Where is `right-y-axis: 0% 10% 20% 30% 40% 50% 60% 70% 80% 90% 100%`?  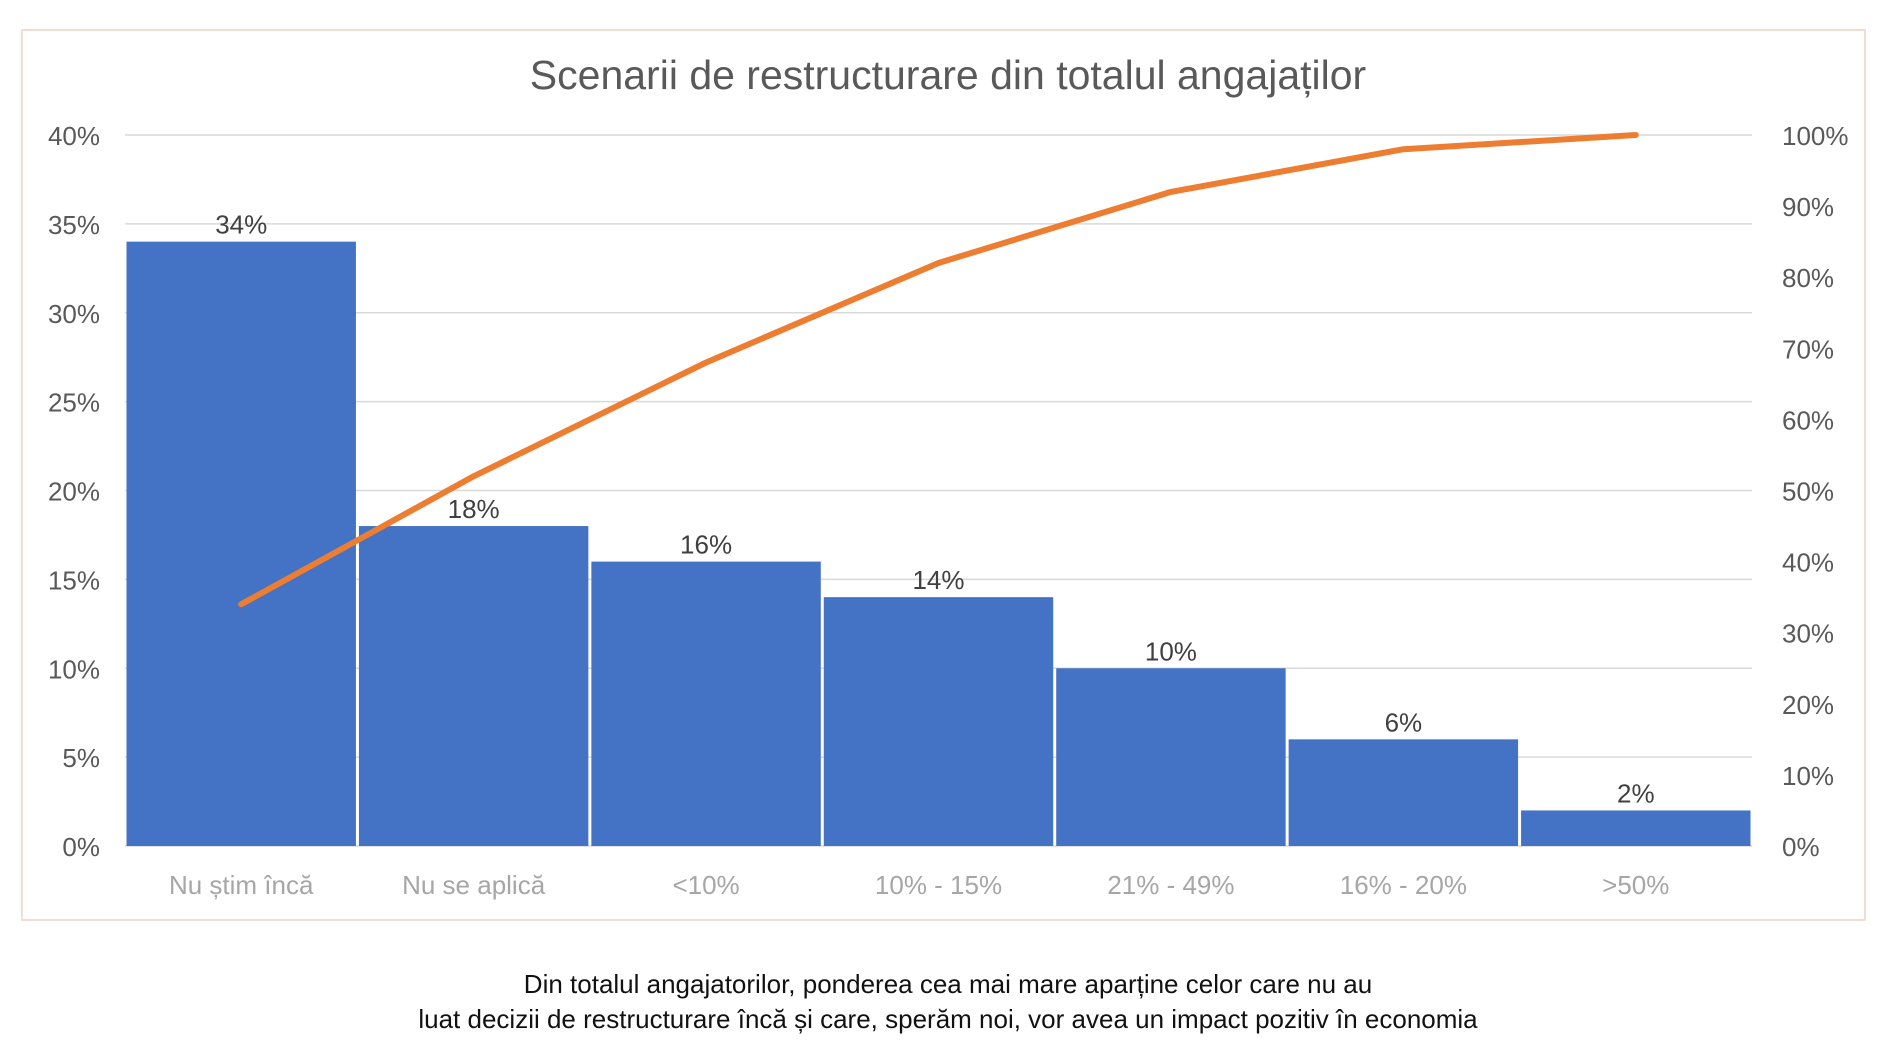 right-y-axis: 0% 10% 20% 30% 40% 50% 60% 70% 80% 90% 100% is located at coordinates (1815, 491).